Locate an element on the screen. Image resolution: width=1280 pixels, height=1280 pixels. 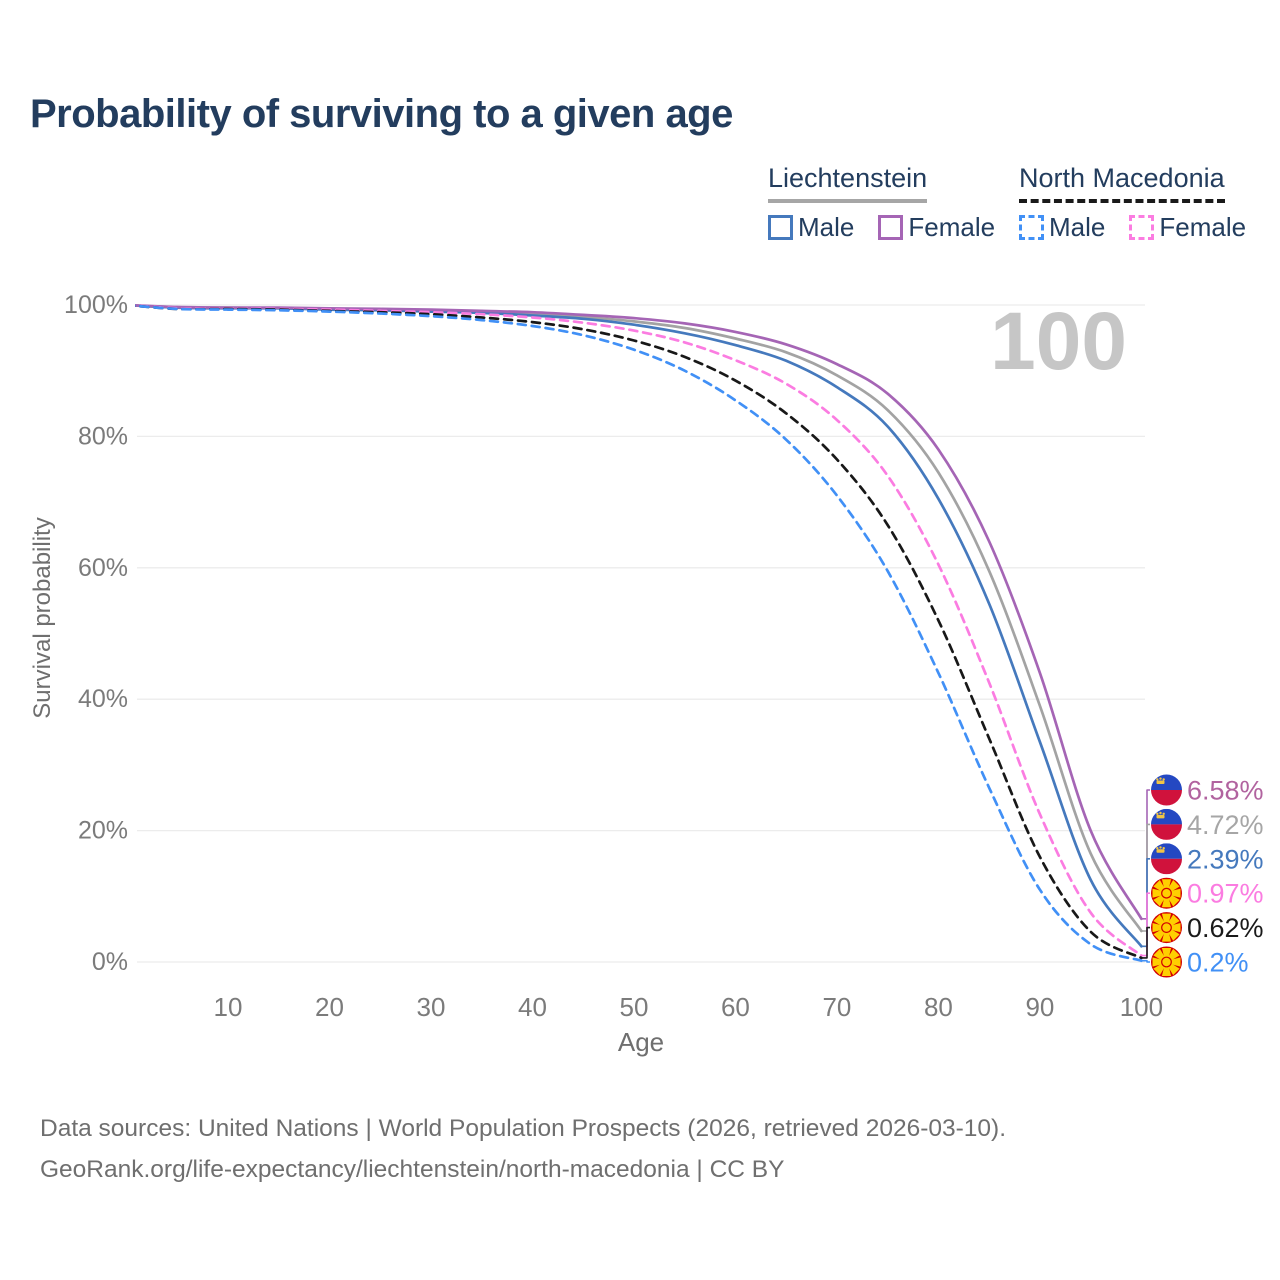
legend-country-north-macedonia: North Macedonia is located at coordinates (1122, 183).